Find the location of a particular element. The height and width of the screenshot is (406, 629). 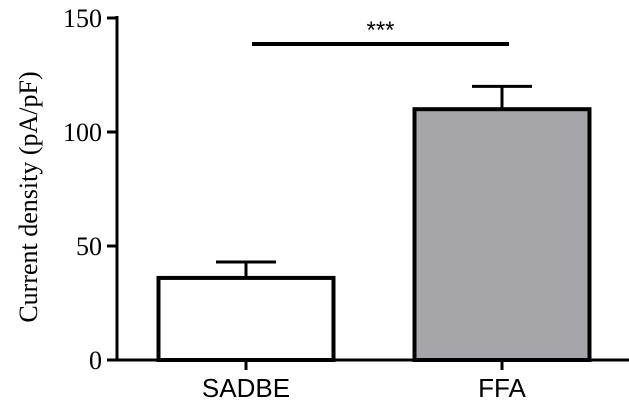

y-tick-label: 150 is located at coordinates (82, 18).